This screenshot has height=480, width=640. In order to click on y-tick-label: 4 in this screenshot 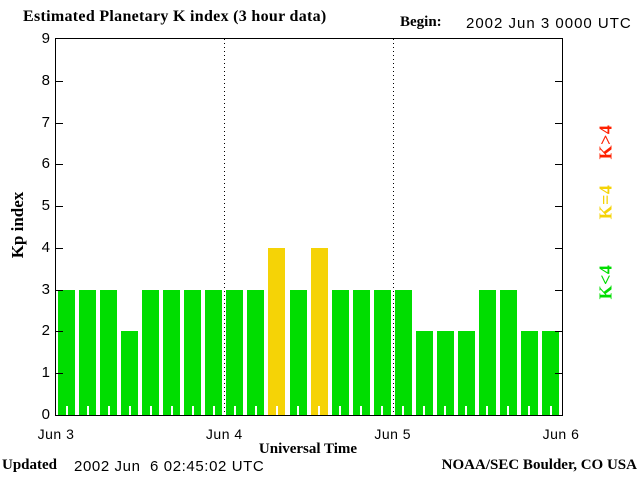, I will do `click(45, 247)`.